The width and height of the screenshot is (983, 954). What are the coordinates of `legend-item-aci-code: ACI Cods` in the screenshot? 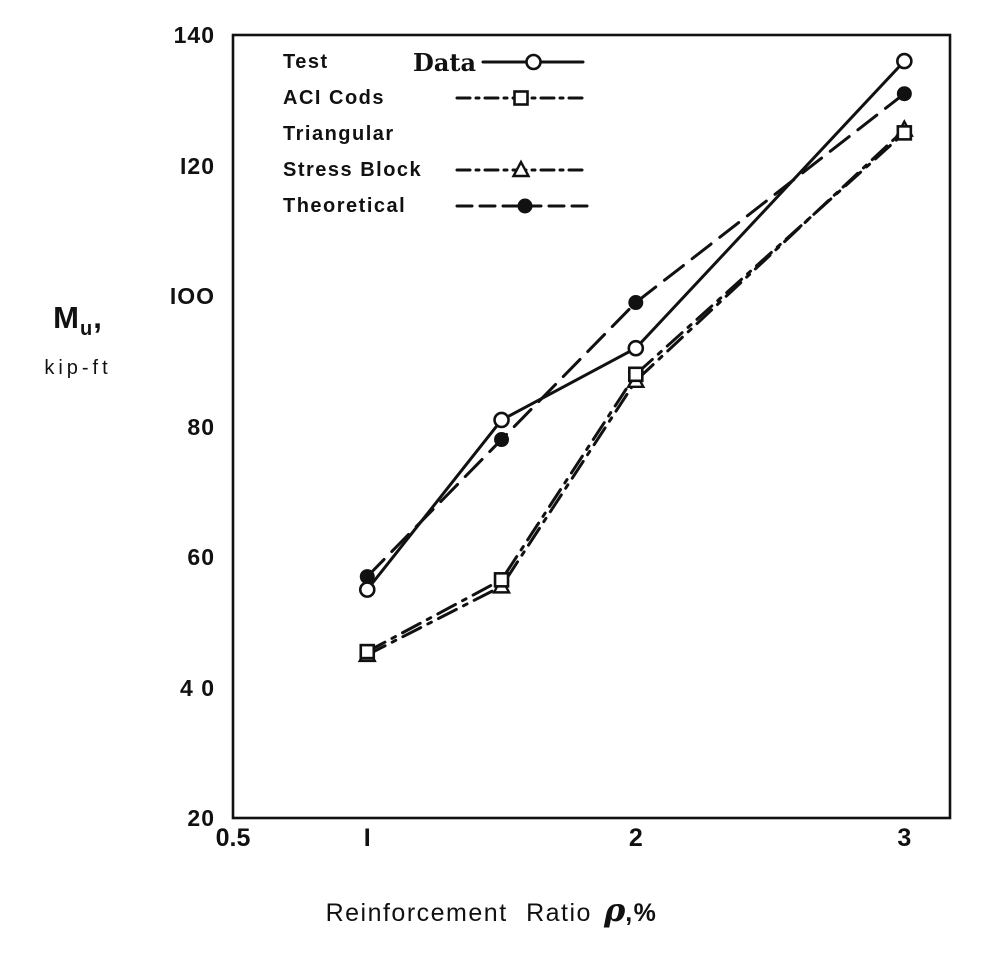 It's located at (439, 98).